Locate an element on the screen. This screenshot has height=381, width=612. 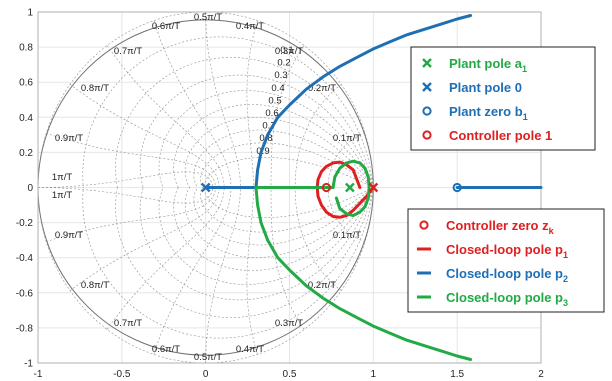
y-tick-label: -0.6 is located at coordinates (25, 293).